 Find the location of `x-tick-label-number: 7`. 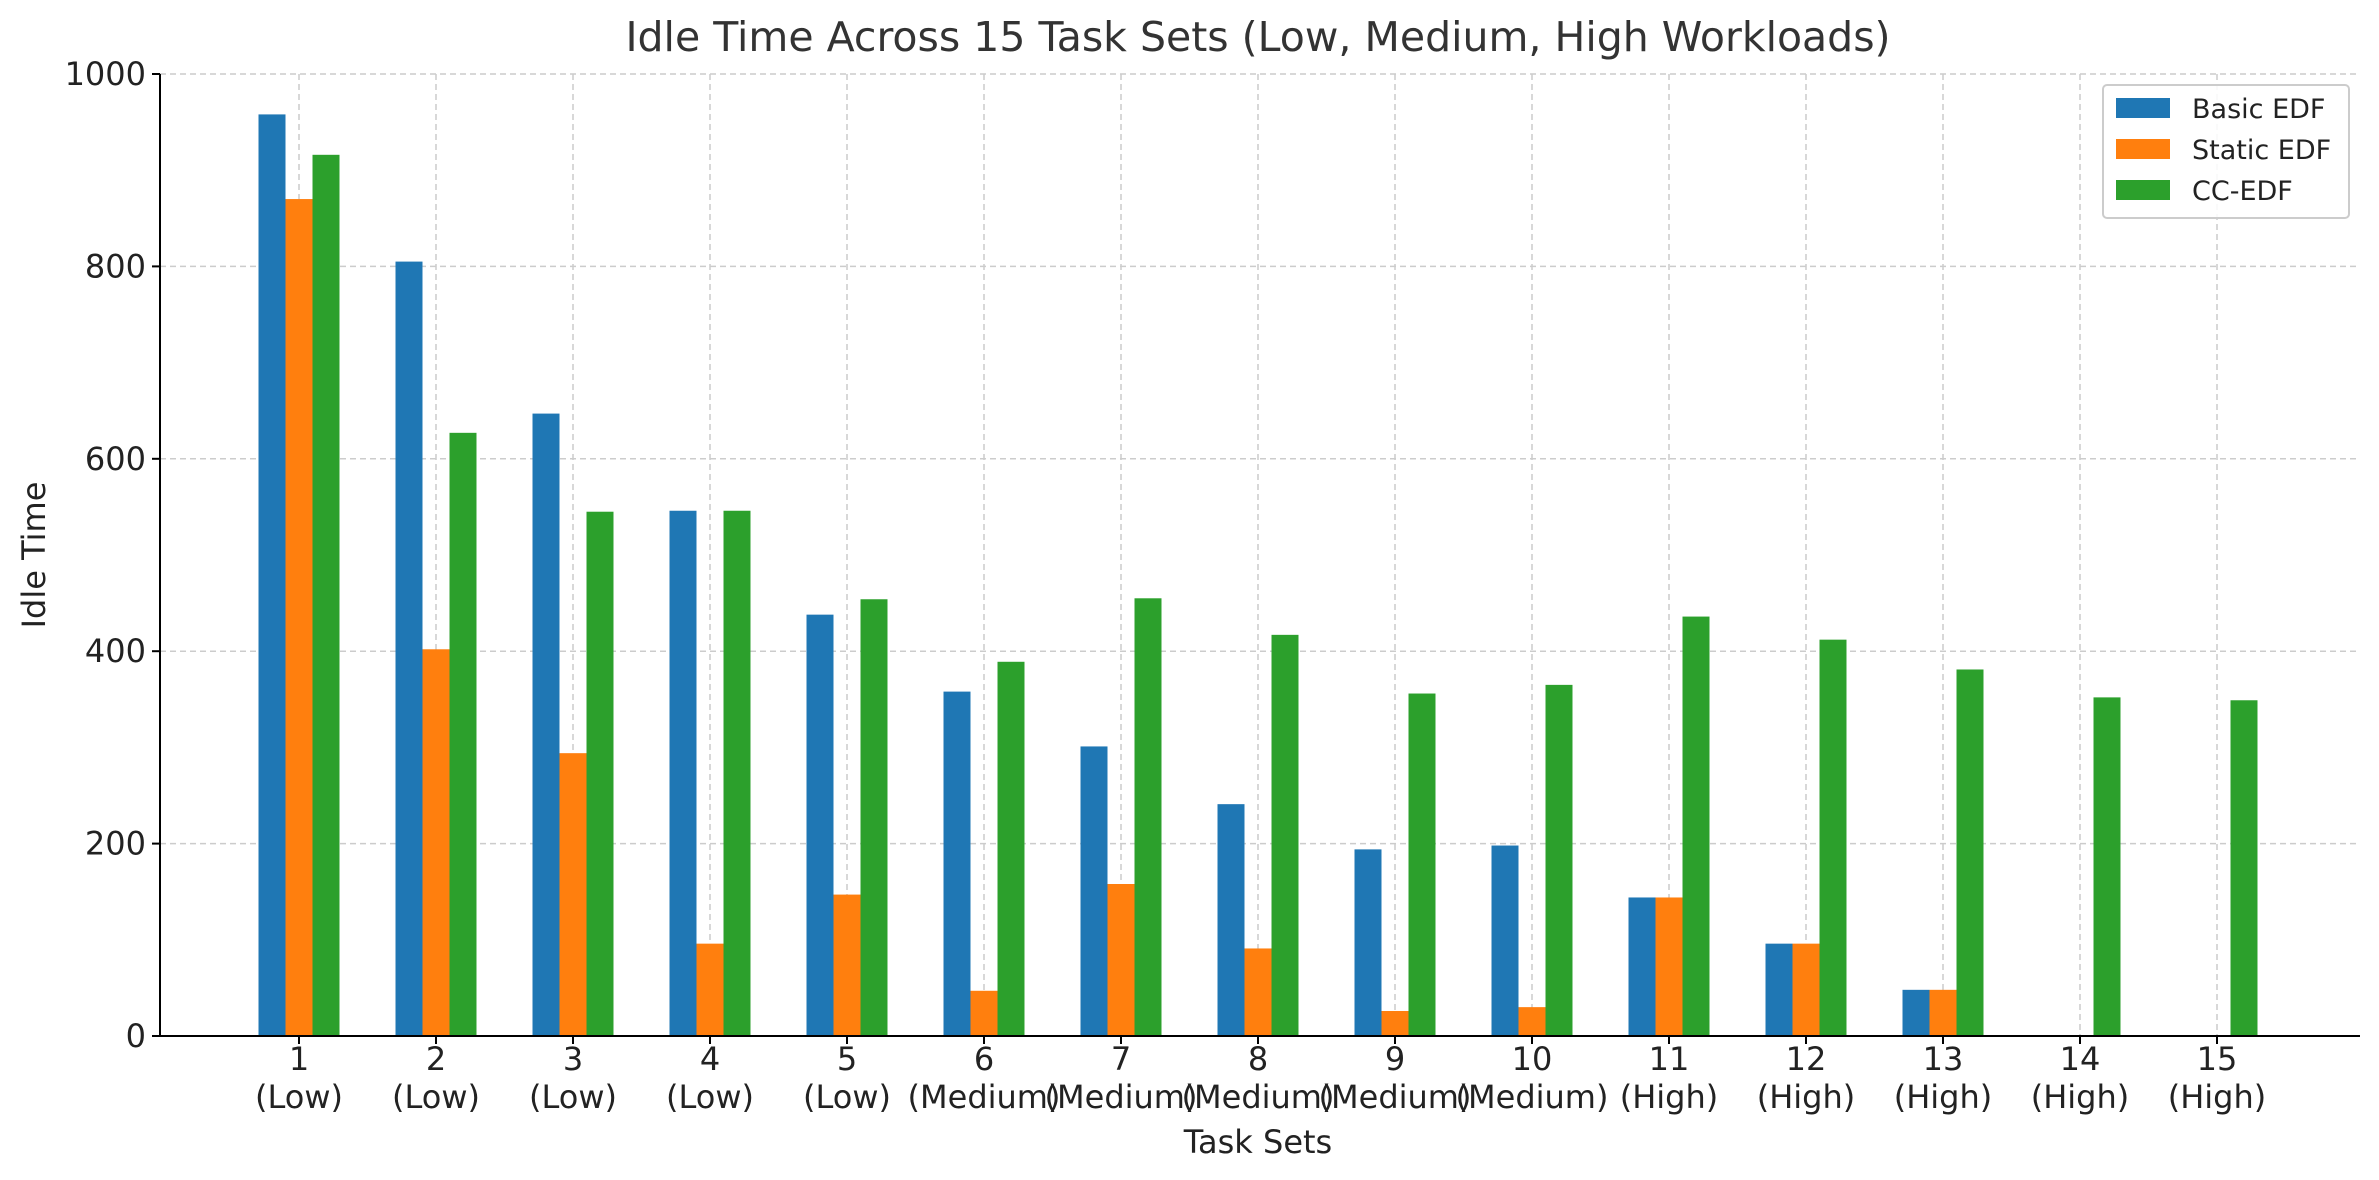

x-tick-label-number: 7 is located at coordinates (1121, 1059).